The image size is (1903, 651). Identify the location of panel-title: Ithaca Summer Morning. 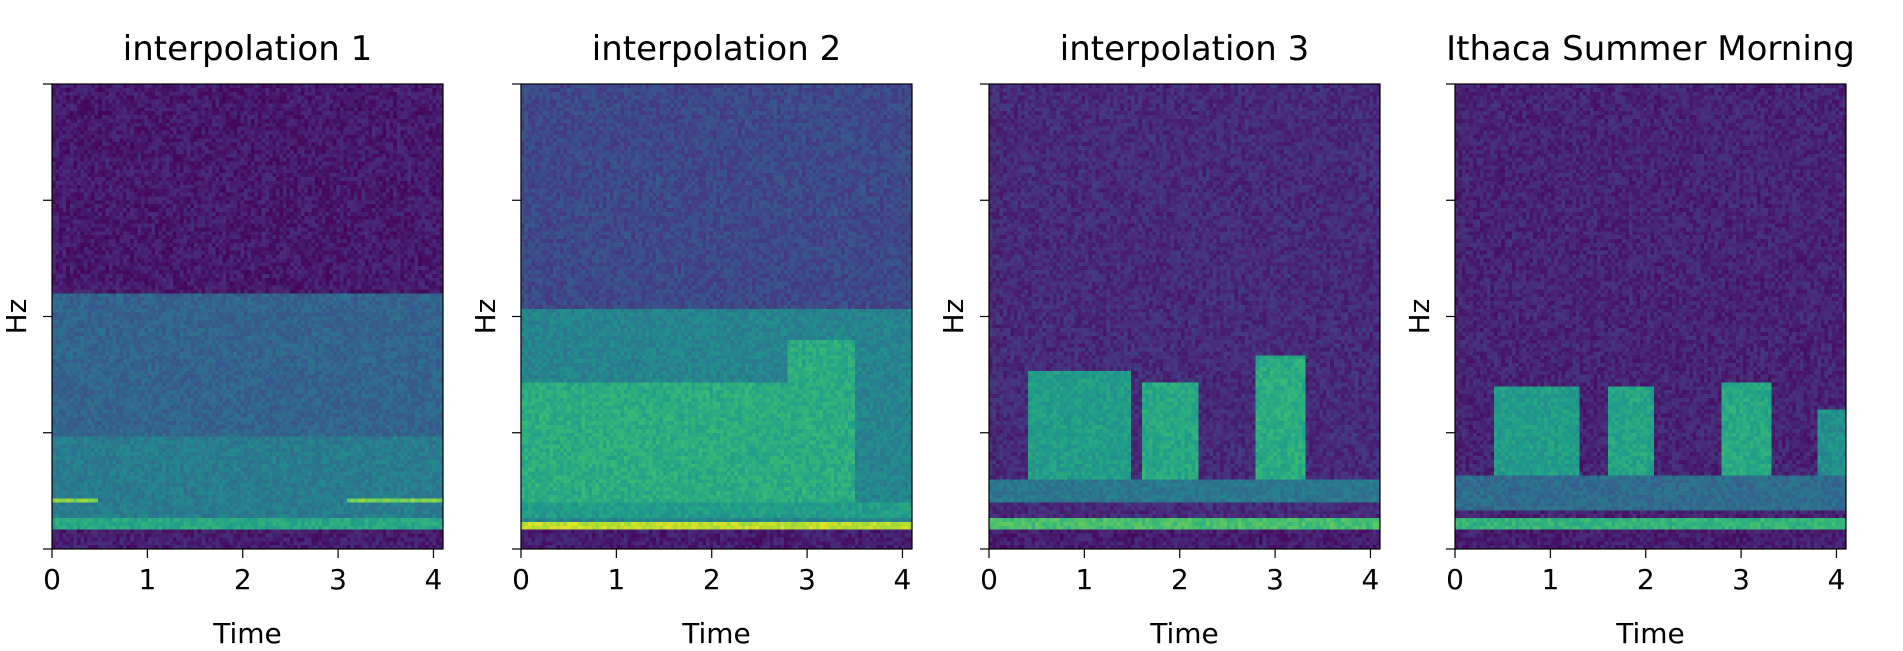
(1650, 49).